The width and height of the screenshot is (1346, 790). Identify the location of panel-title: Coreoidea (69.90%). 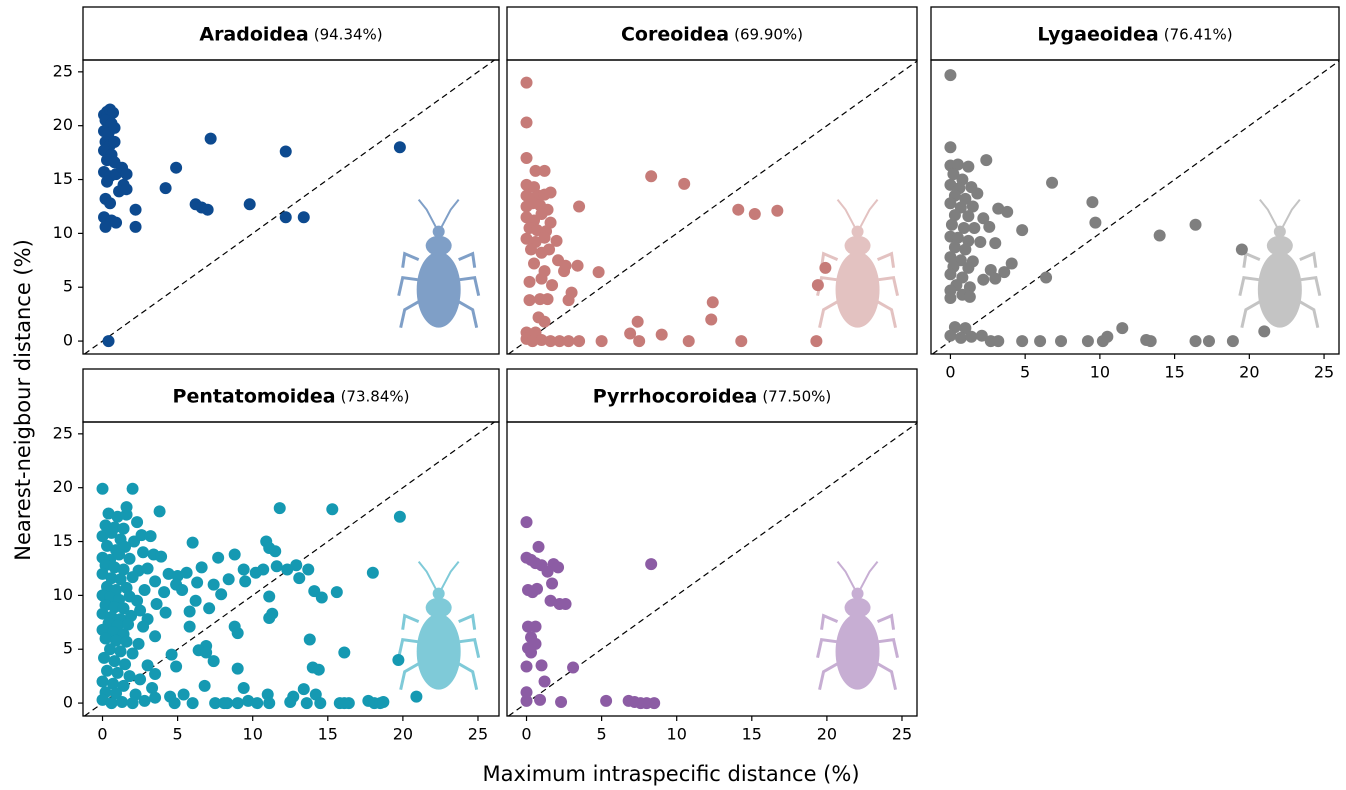
(712, 34).